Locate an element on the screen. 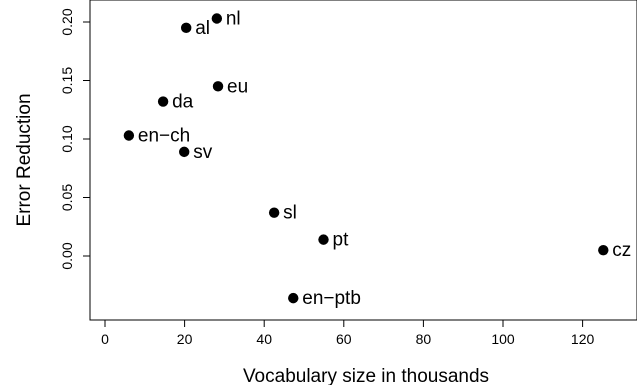  x-tick-label: 40 is located at coordinates (264, 339).